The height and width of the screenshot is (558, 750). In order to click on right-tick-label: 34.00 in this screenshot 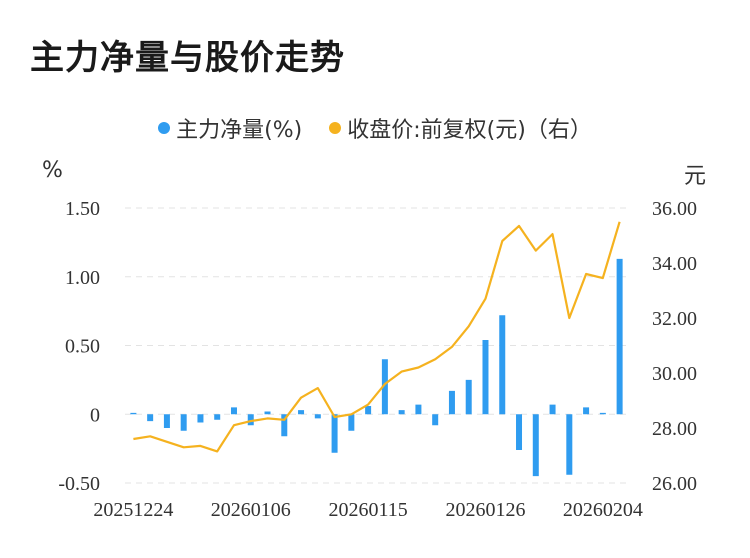, I will do `click(674, 264)`.